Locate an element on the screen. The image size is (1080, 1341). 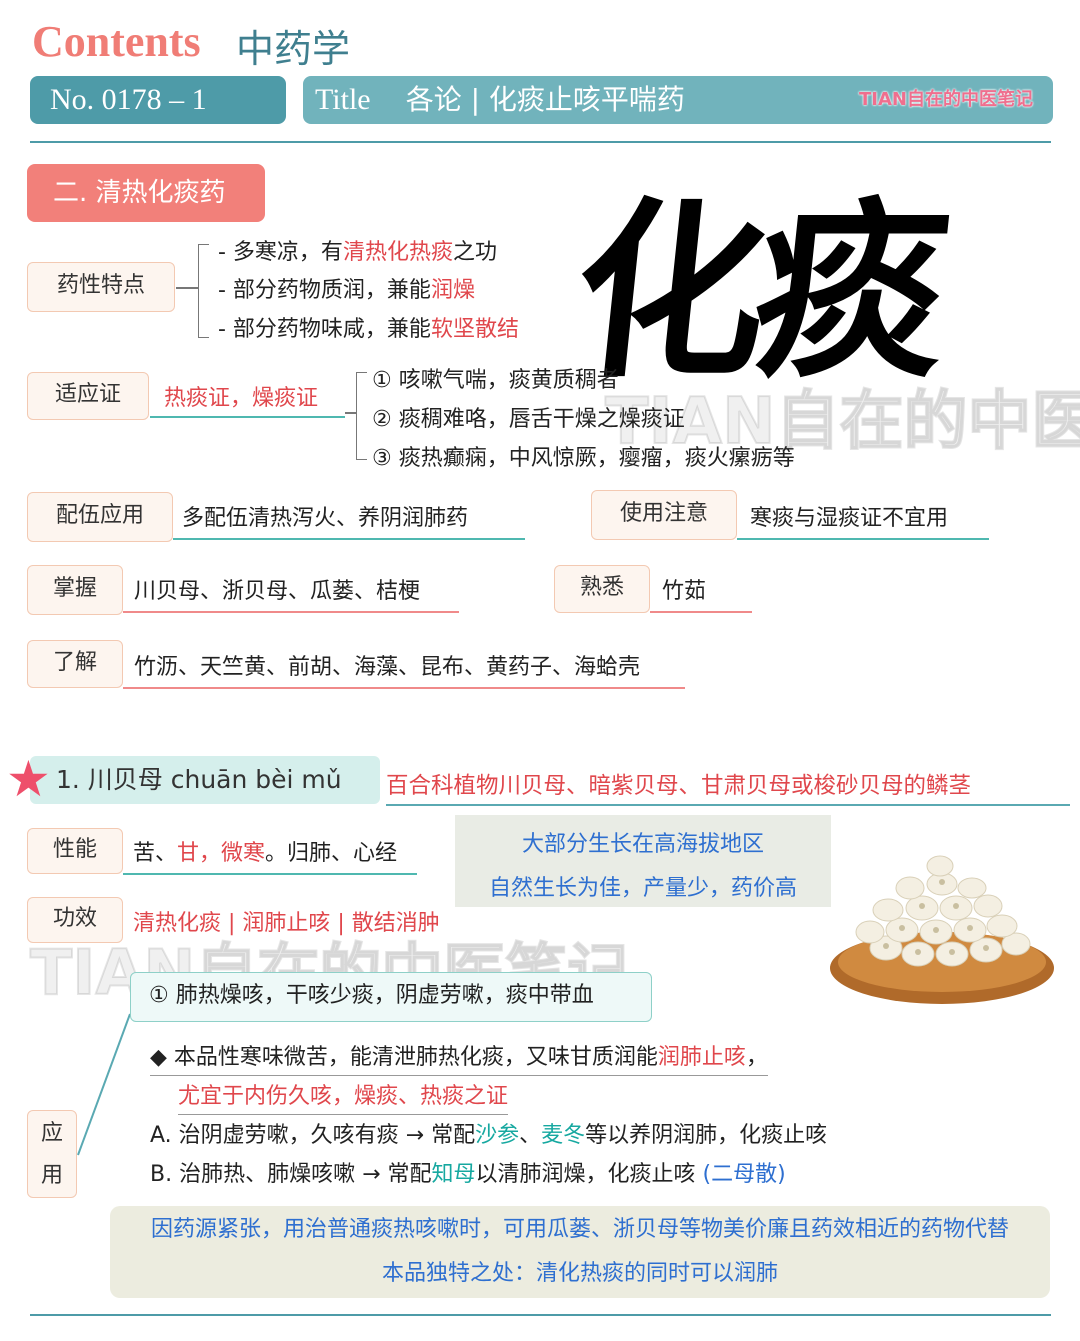
properties-label: 药性特点 is located at coordinates (101, 287).